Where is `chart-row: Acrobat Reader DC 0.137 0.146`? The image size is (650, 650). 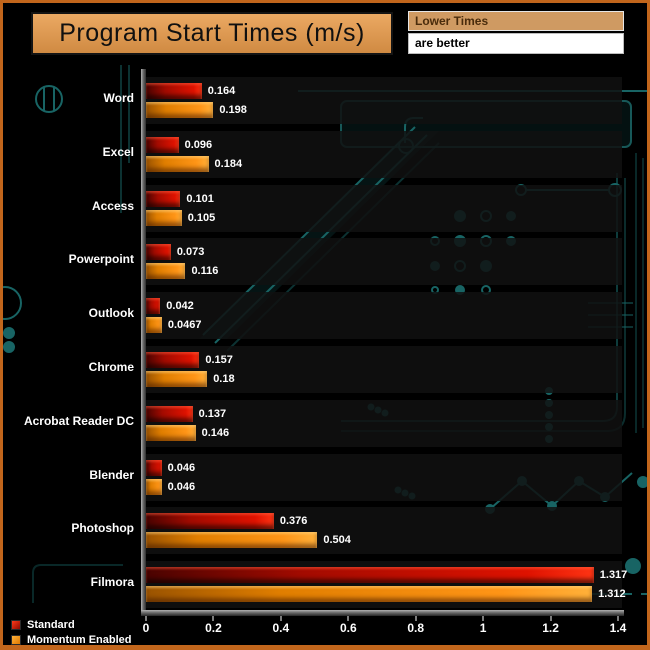
chart-row: Acrobat Reader DC 0.137 0.146 is located at coordinates (323, 423).